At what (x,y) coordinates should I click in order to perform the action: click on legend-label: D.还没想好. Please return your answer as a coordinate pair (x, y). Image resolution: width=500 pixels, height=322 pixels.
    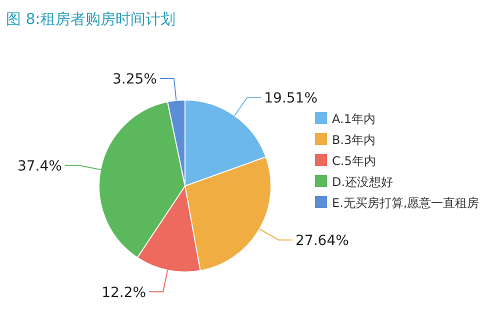
    Looking at the image, I should click on (363, 182).